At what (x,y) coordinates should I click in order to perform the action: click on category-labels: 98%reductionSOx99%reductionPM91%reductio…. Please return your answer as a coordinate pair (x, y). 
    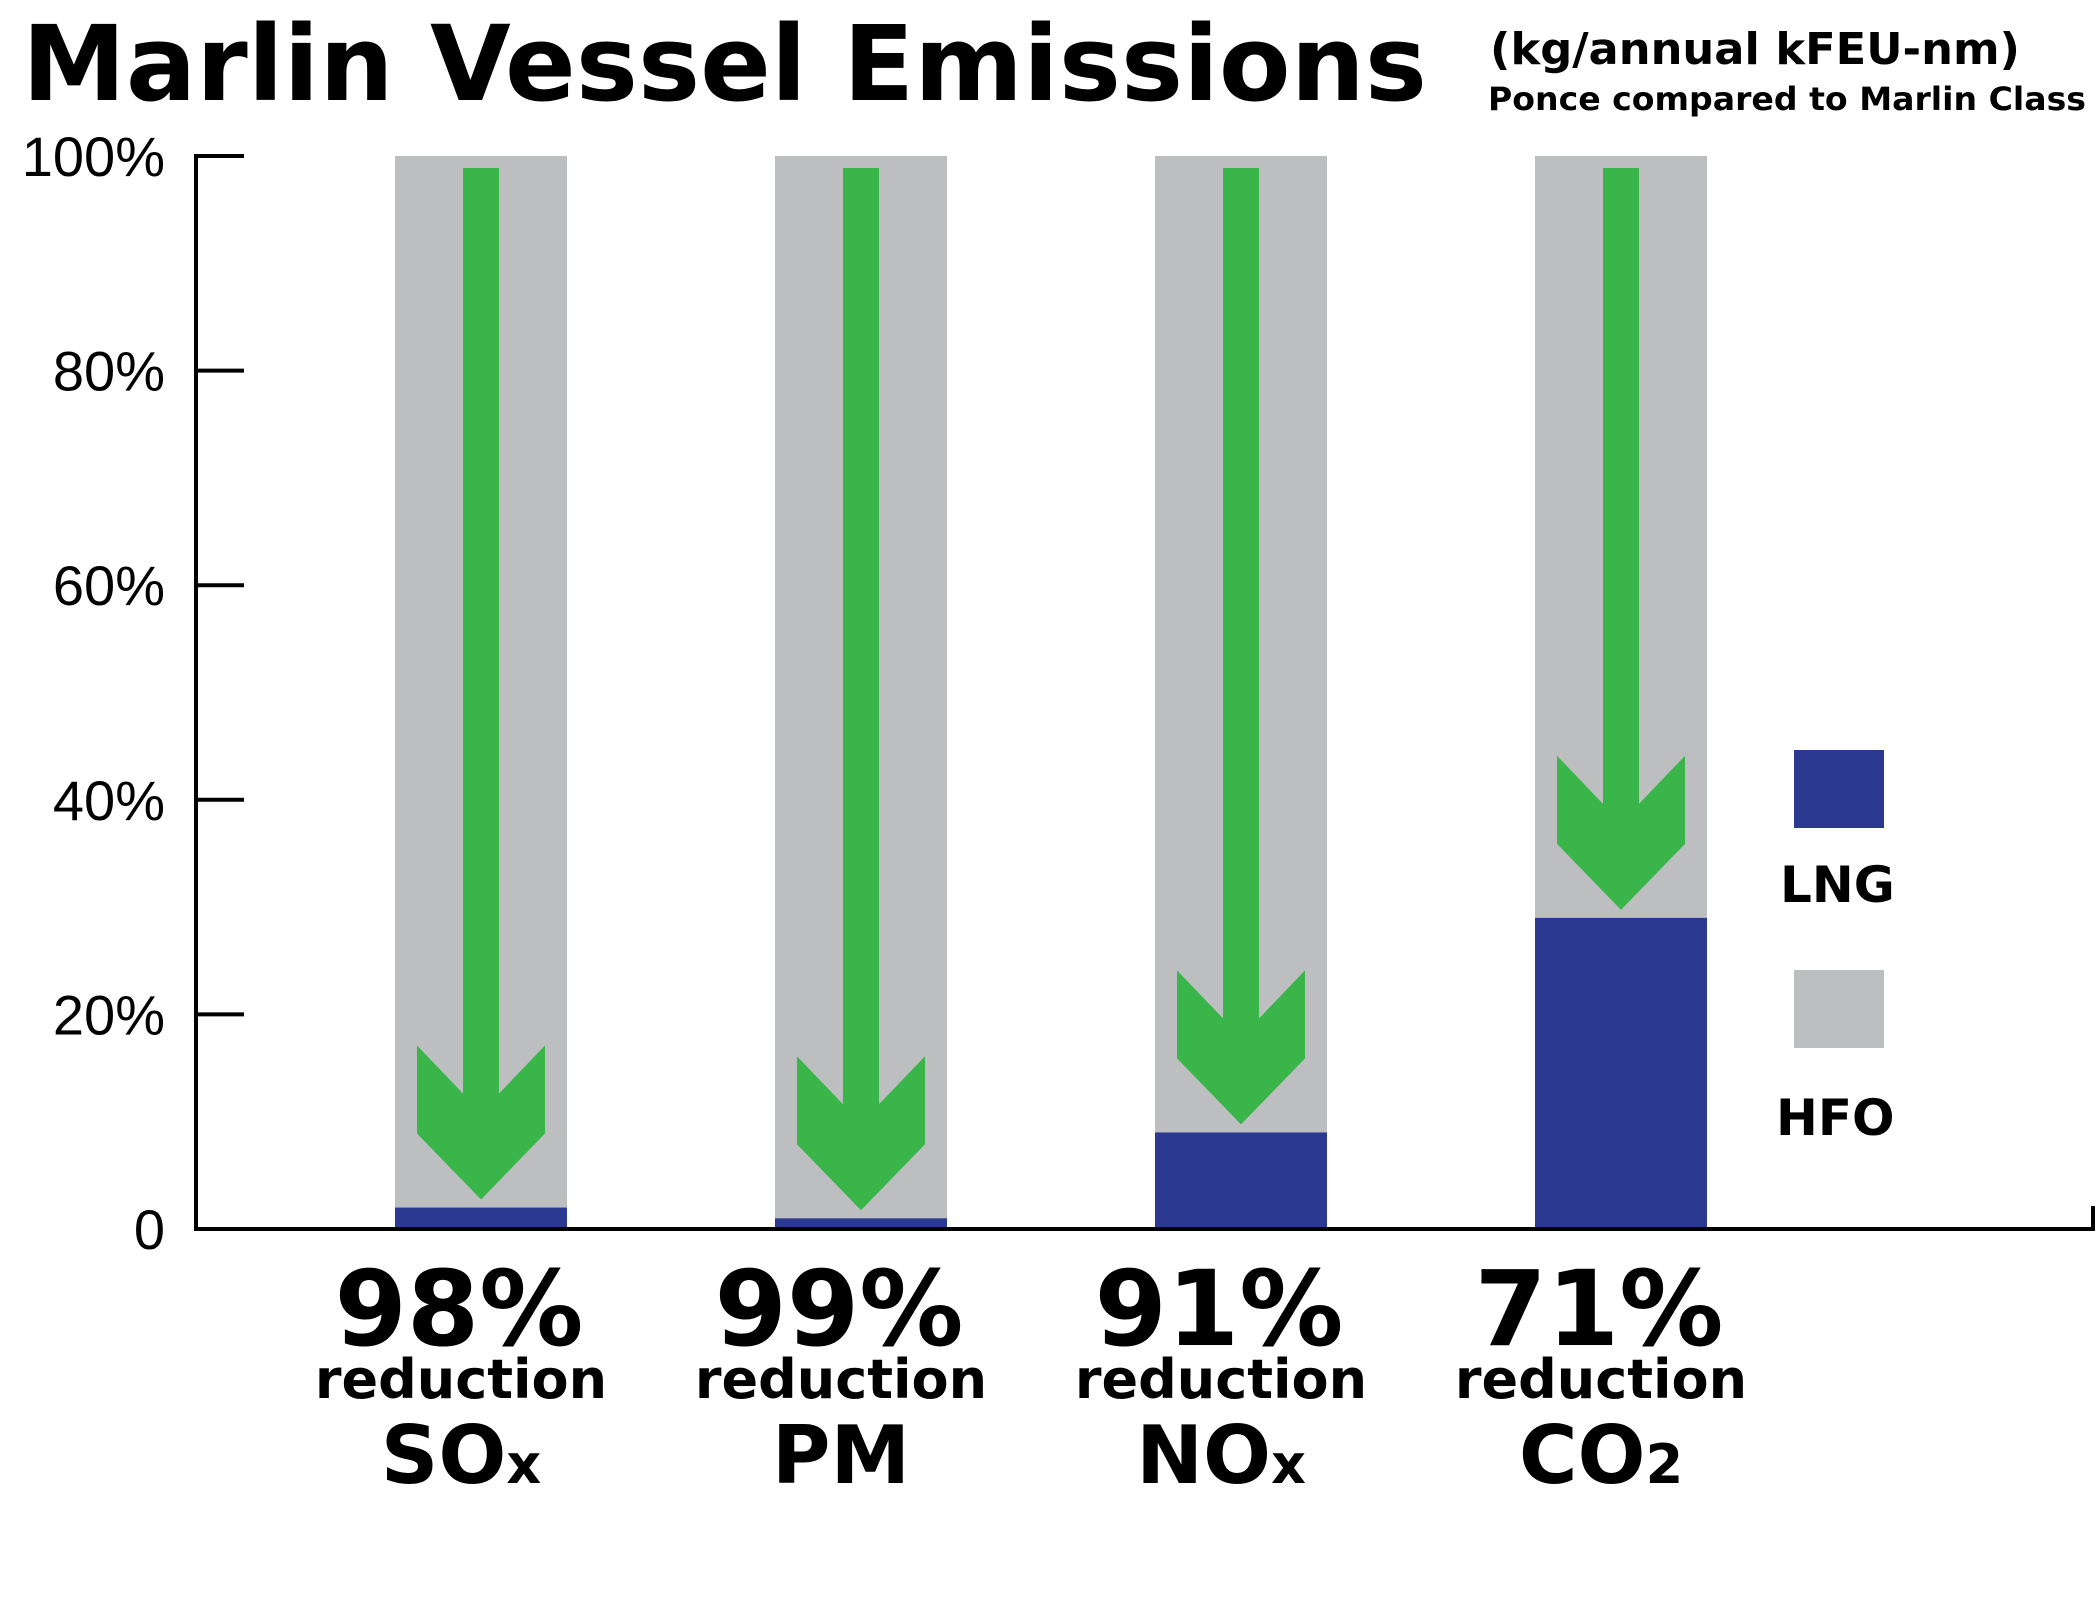
    Looking at the image, I should click on (1031, 1375).